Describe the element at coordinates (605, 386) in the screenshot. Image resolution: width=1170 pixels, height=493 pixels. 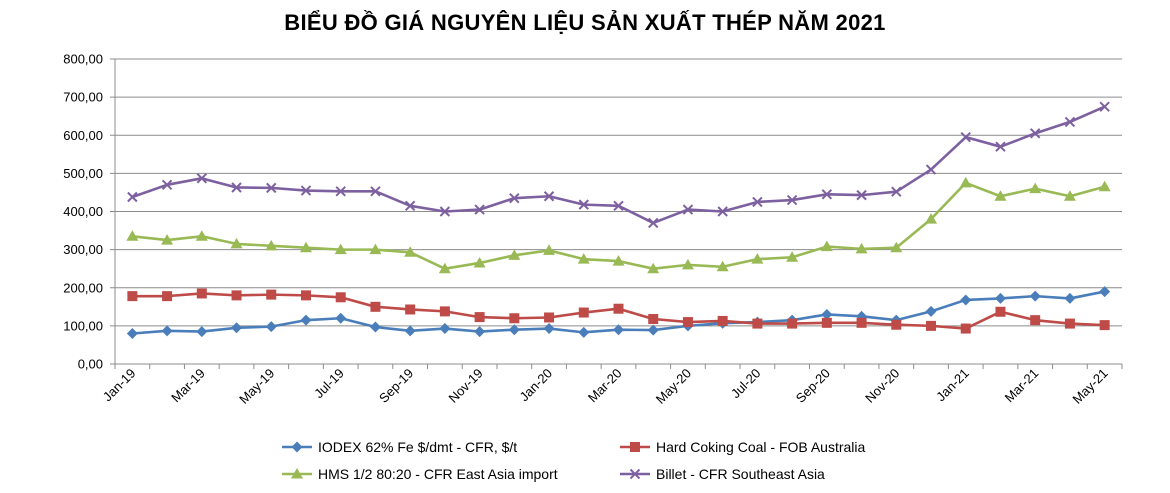
I see `x-tick-label: Mar-20` at that location.